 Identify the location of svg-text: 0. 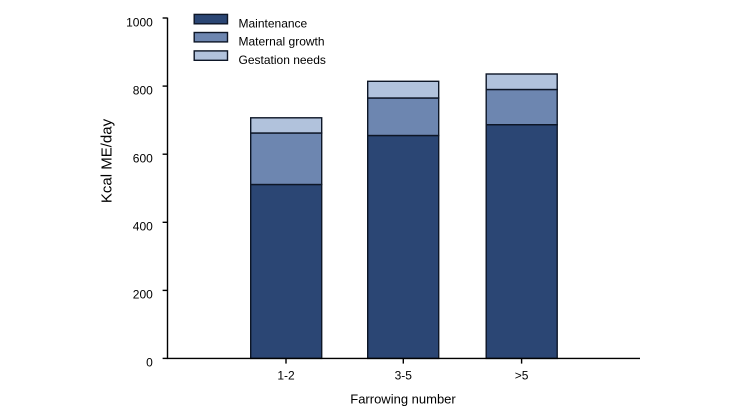
(149, 363).